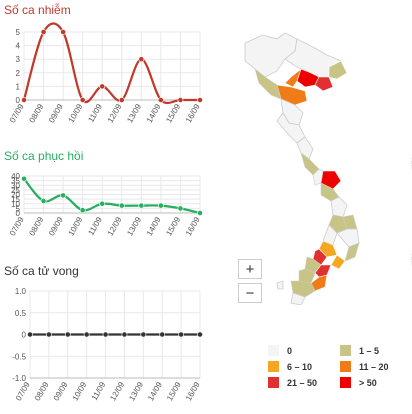 This screenshot has height=414, width=412. I want to click on y-tick-label: 3, so click(18, 59).